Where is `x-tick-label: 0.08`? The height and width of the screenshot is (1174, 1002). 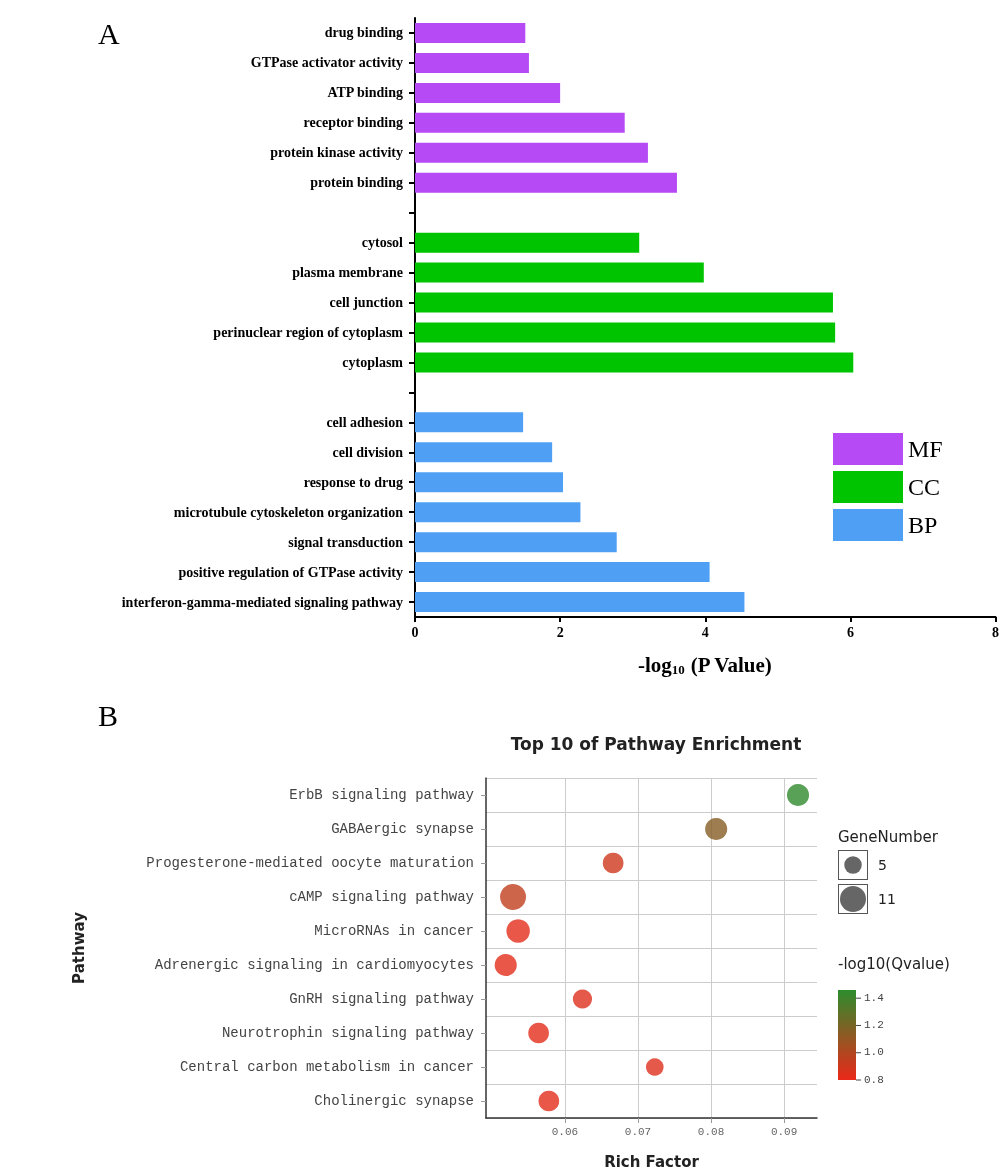
x-tick-label: 0.08 is located at coordinates (711, 1131).